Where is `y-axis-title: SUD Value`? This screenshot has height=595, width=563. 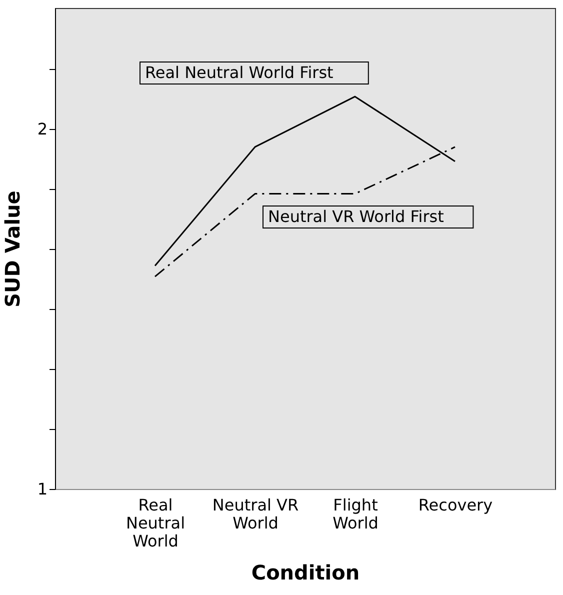 y-axis-title: SUD Value is located at coordinates (12, 249).